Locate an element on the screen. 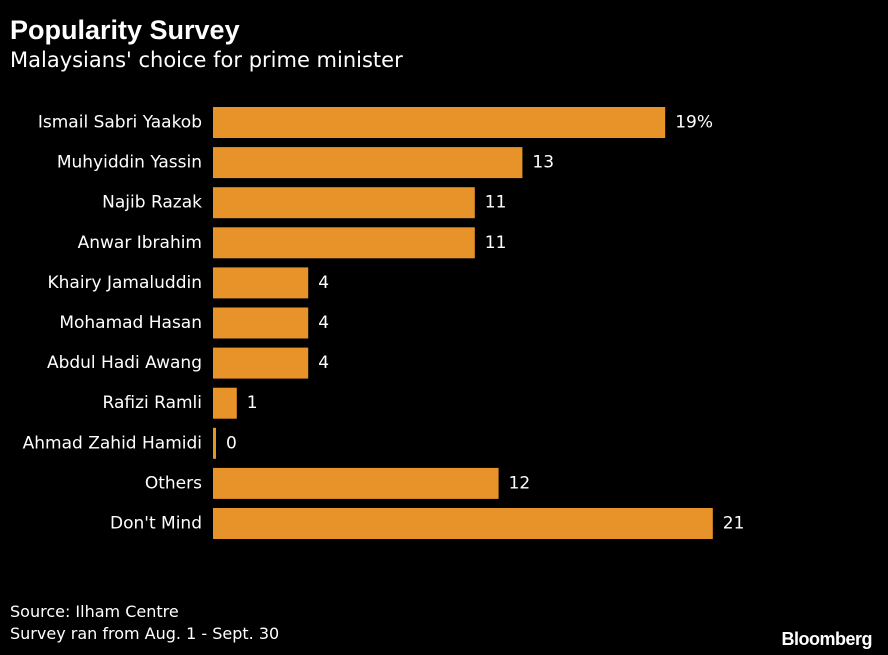  category-label-3: Anwar Ibrahim is located at coordinates (140, 243).